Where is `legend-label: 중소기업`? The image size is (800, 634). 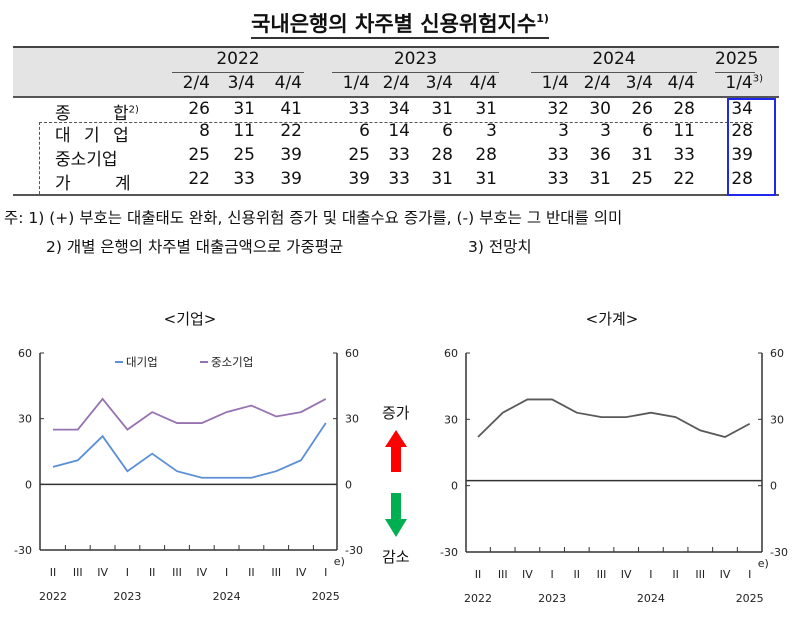
legend-label: 중소기업 is located at coordinates (232, 362).